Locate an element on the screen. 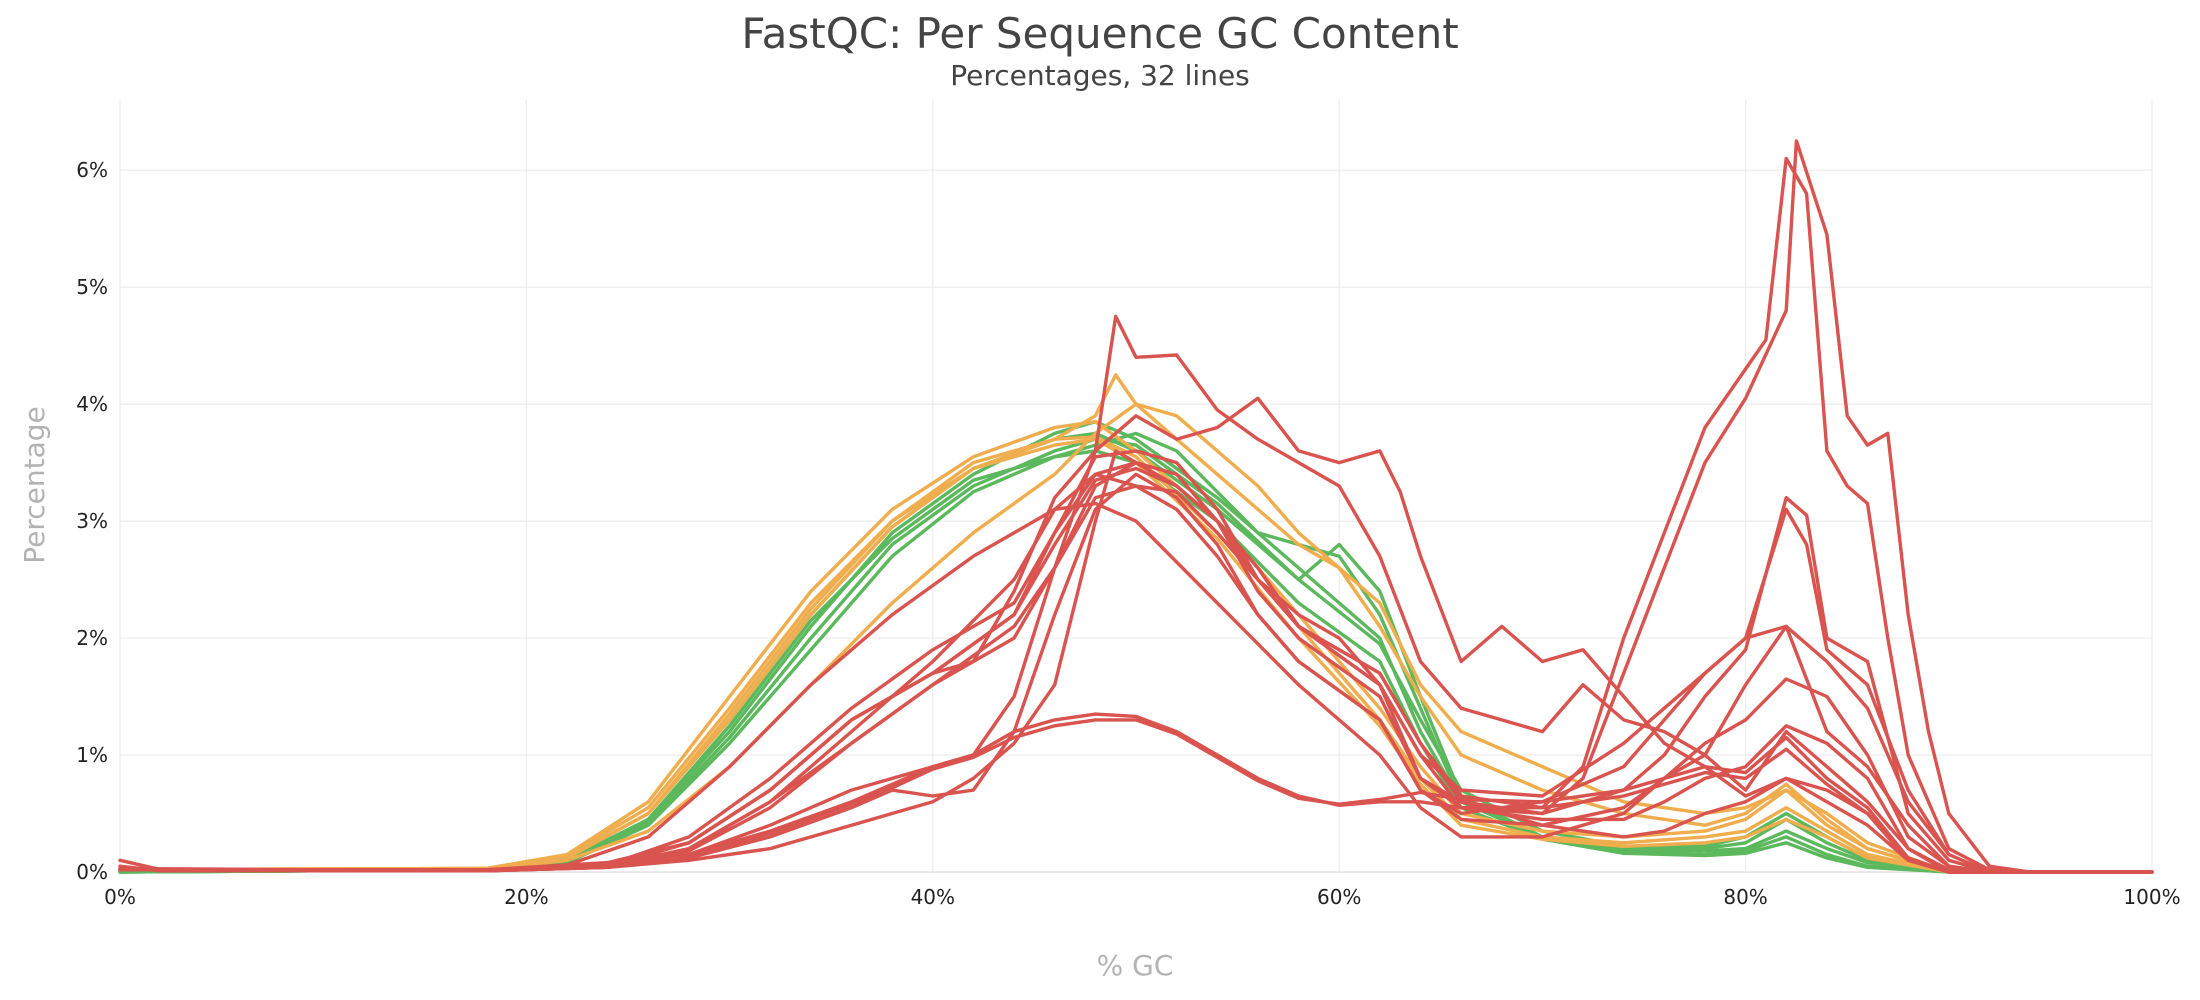 The height and width of the screenshot is (1000, 2200). y-tick-label: 4% is located at coordinates (92, 404).